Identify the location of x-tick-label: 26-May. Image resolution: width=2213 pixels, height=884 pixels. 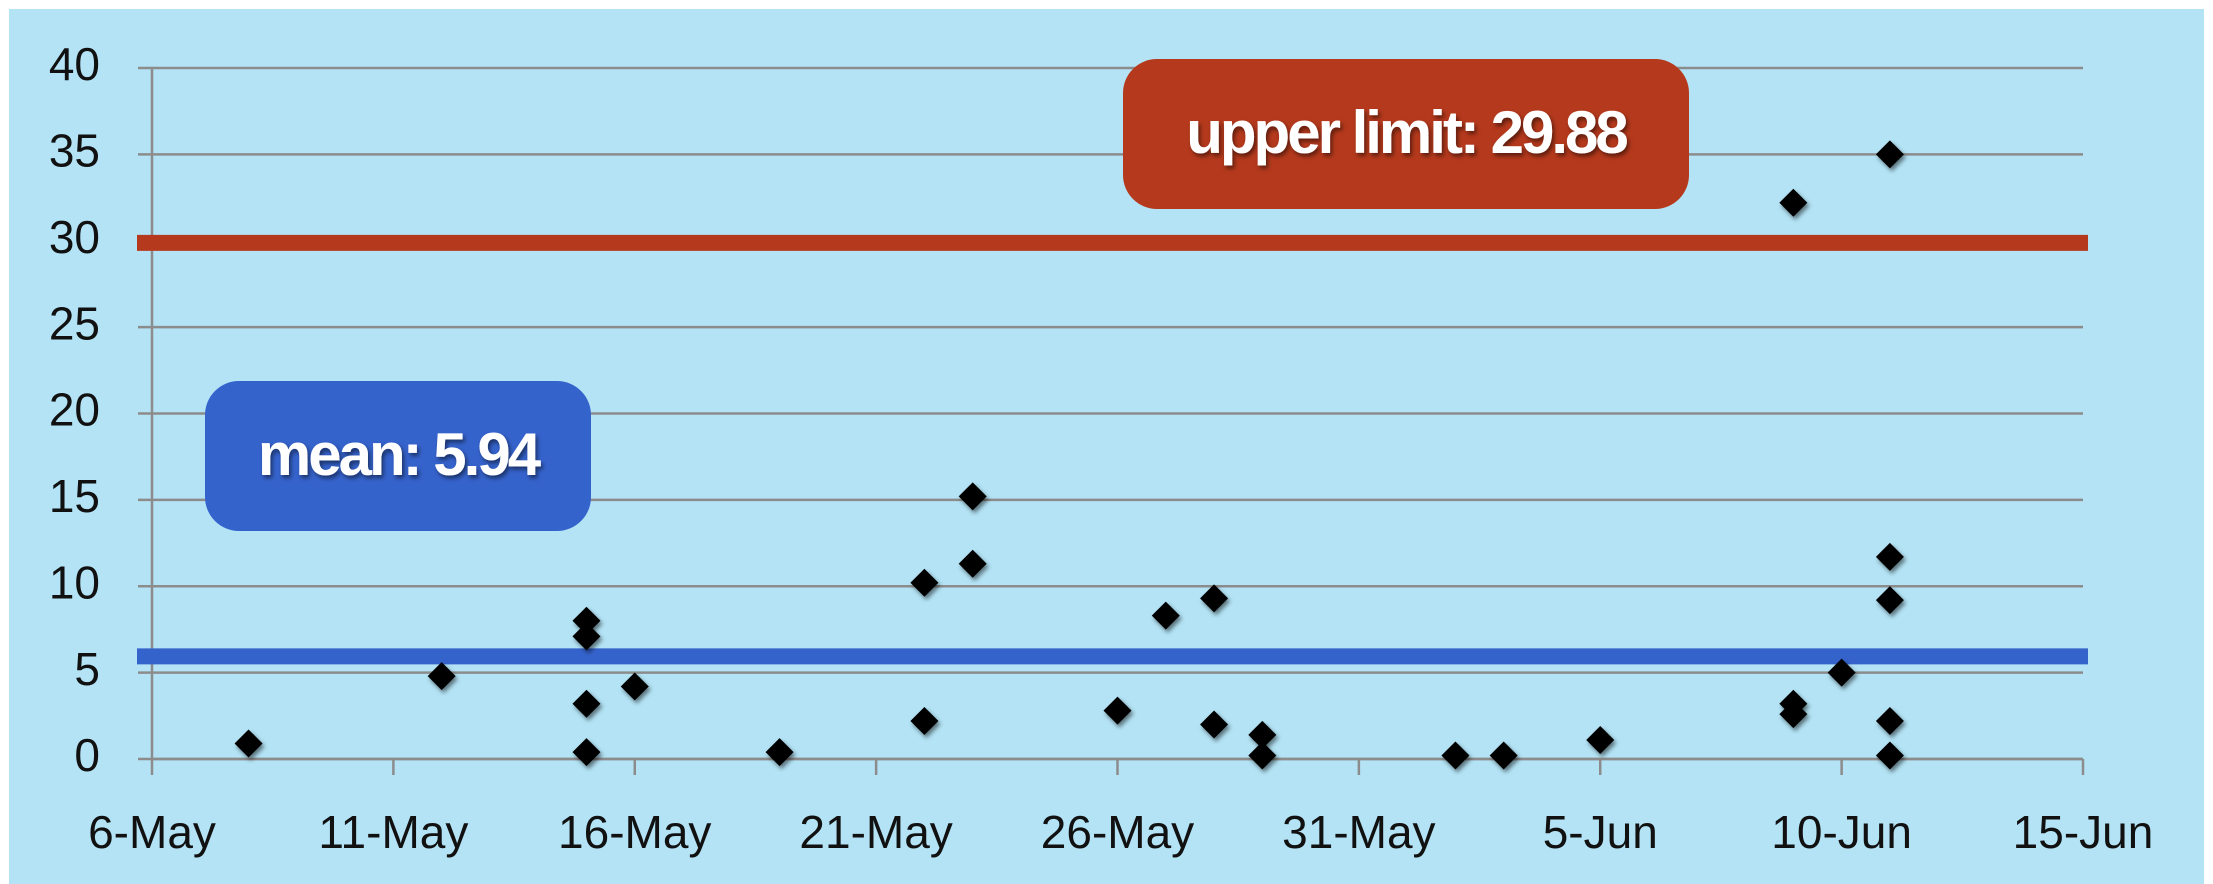
(1117, 832).